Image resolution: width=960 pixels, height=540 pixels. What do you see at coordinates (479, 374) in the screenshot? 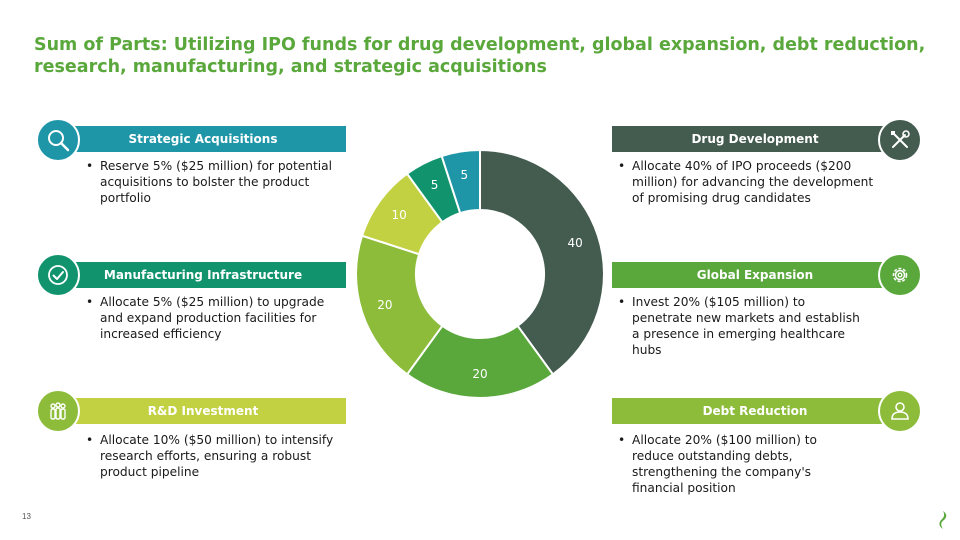
I see `donut-slice-label-2: 20` at bounding box center [479, 374].